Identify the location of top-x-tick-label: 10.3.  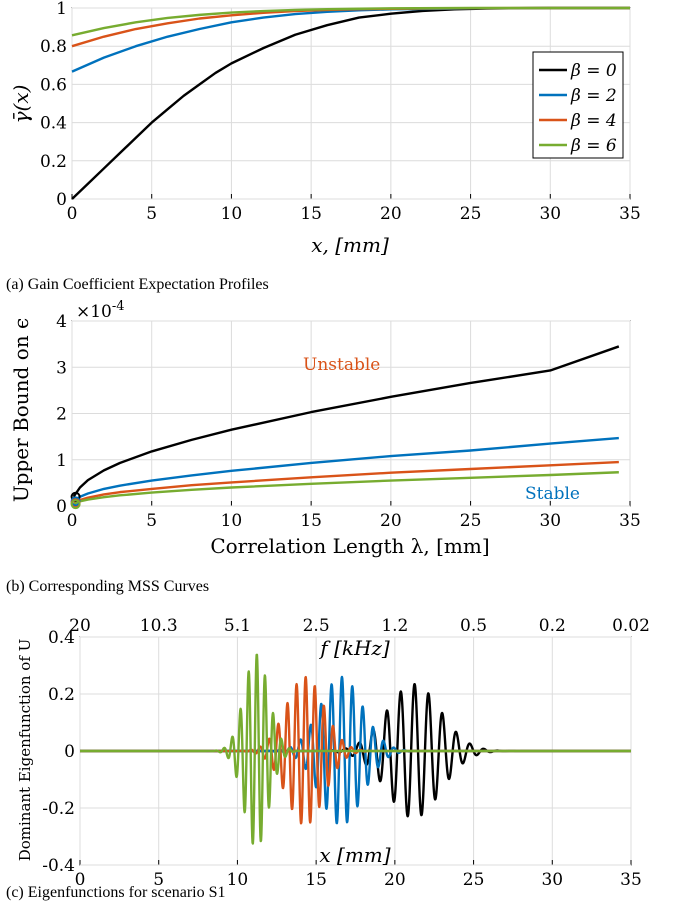
(159, 626).